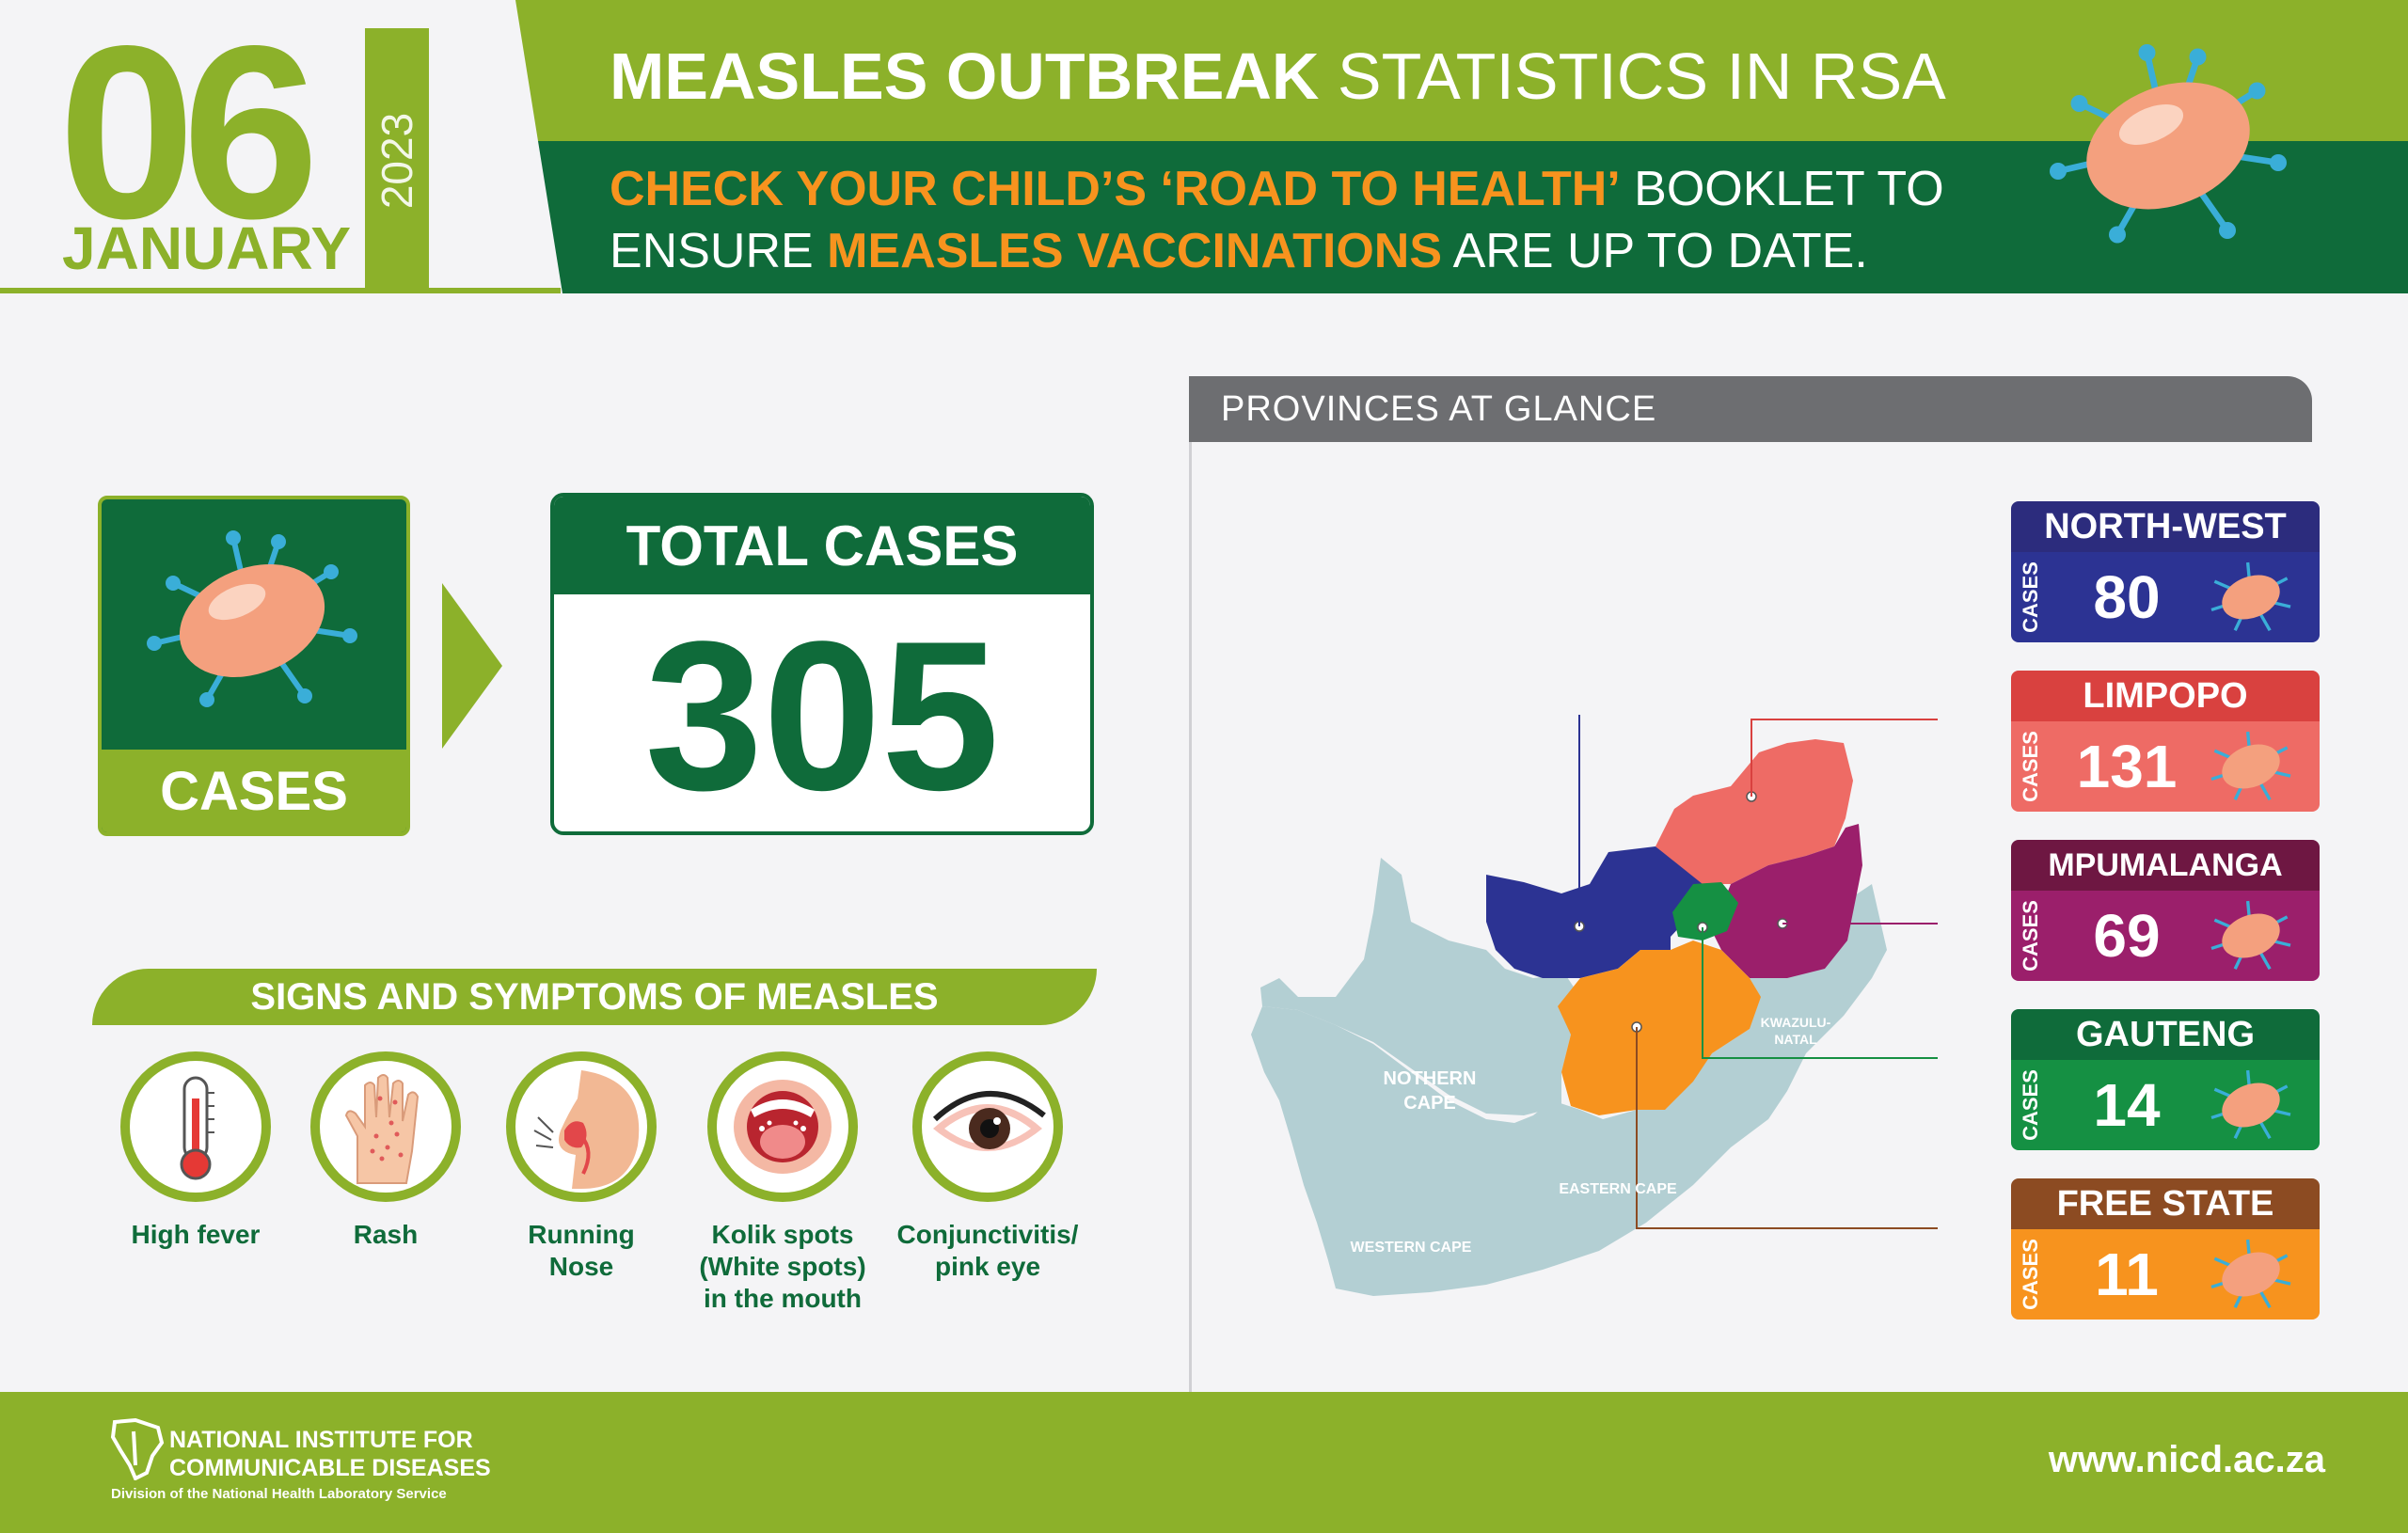 This screenshot has height=1533, width=2408. I want to click on mouth-icon, so click(783, 1127).